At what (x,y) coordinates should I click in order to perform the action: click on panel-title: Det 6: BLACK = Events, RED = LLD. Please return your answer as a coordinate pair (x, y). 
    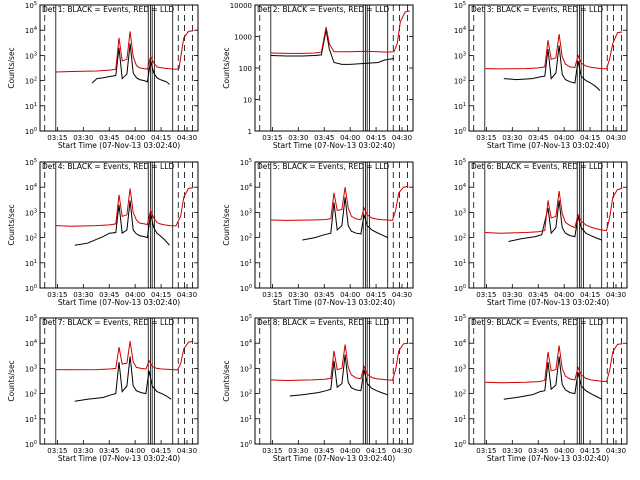
    Looking at the image, I should click on (537, 166).